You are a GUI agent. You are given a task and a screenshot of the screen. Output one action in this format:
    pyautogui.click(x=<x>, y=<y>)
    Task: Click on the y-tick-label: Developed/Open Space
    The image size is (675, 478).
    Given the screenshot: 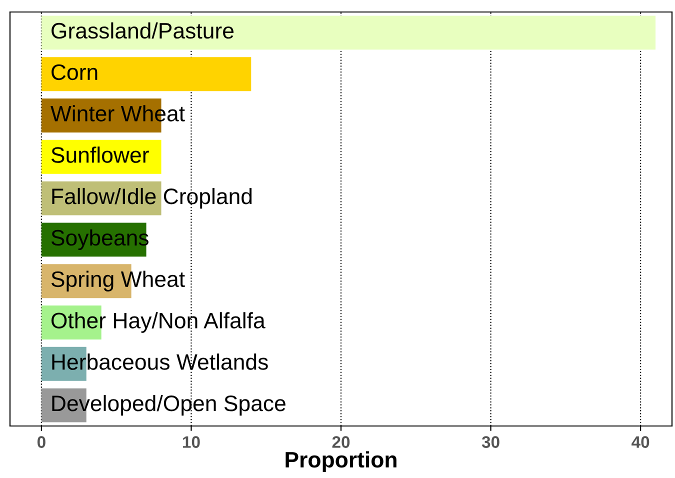 What is the action you would take?
    pyautogui.click(x=169, y=405)
    